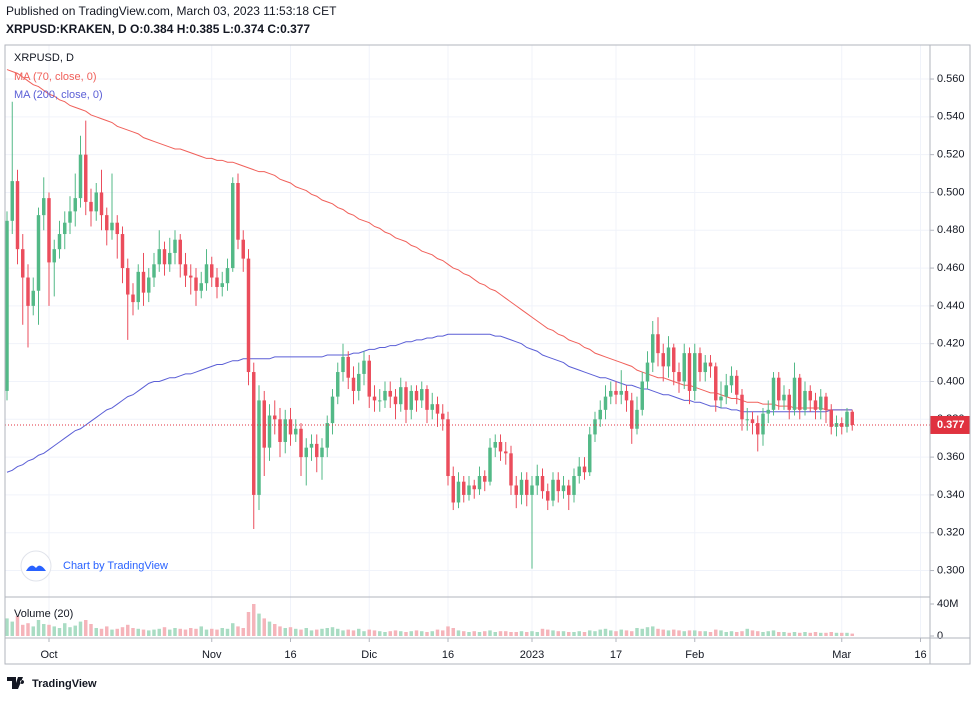 This screenshot has height=702, width=978. I want to click on y-tick-label: 0.420, so click(951, 344).